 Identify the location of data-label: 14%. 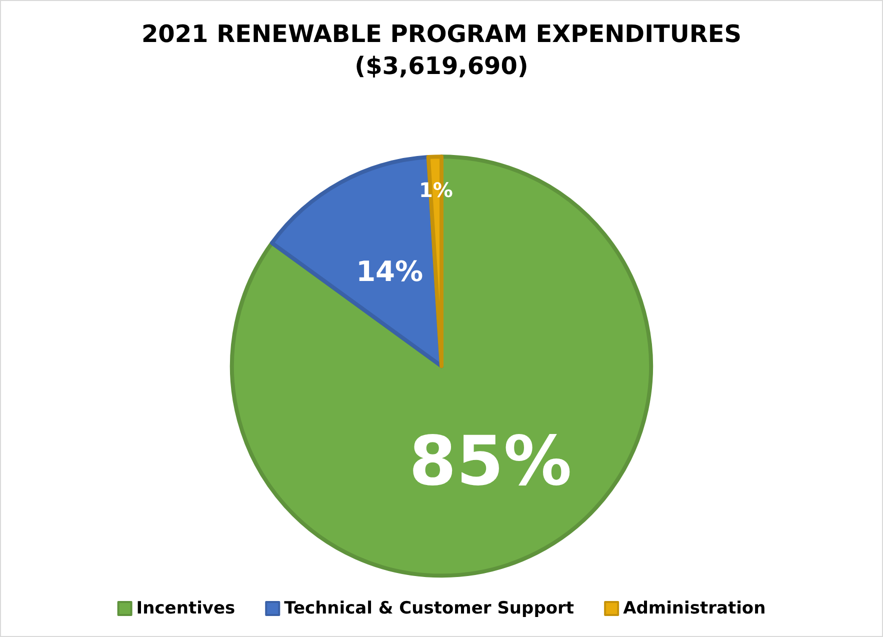
(390, 271).